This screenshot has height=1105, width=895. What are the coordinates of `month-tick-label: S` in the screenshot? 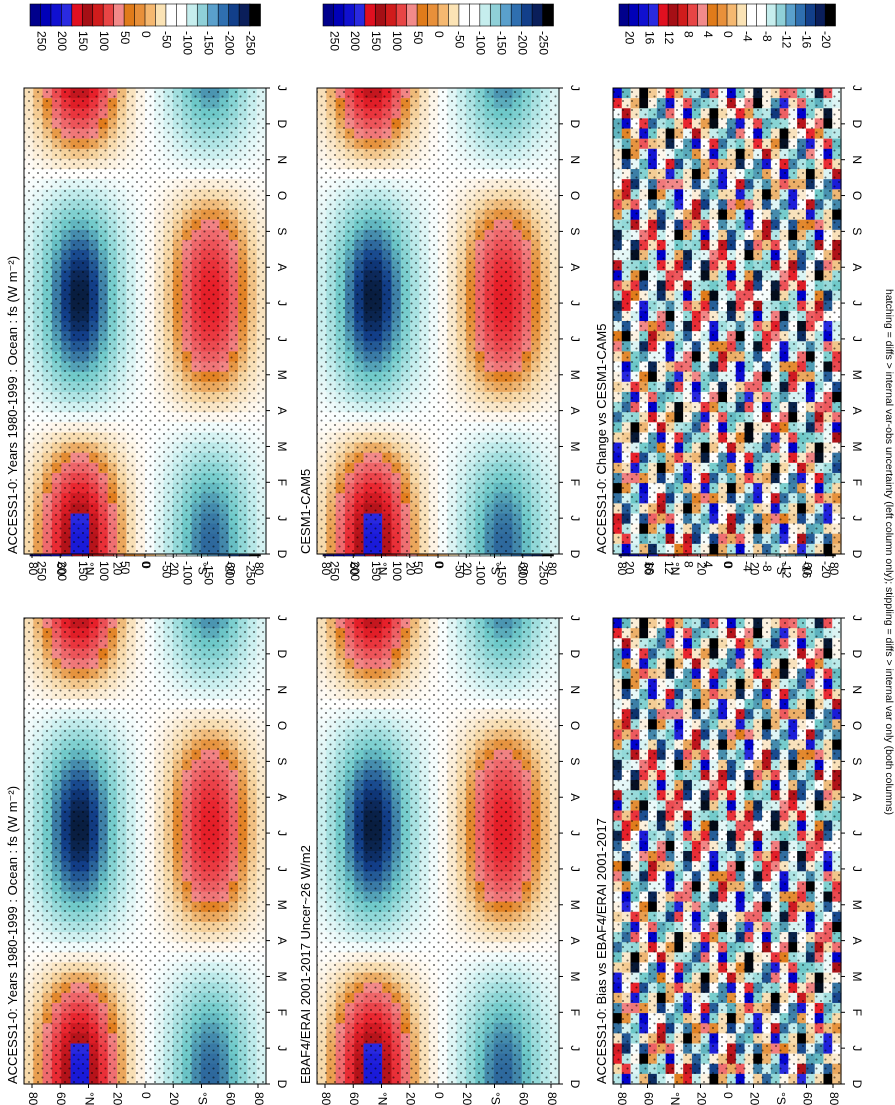 It's located at (282, 761).